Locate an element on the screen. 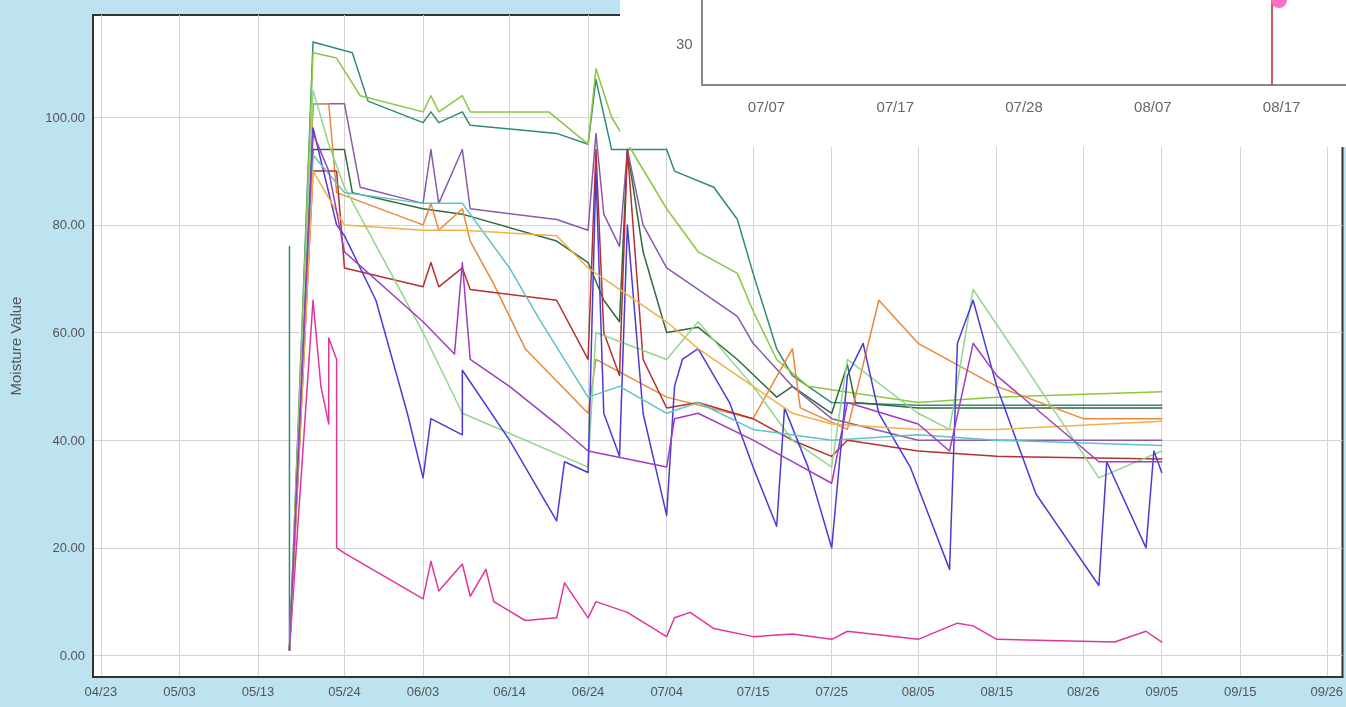  y-tick-label: 40.00 is located at coordinates (68, 440).